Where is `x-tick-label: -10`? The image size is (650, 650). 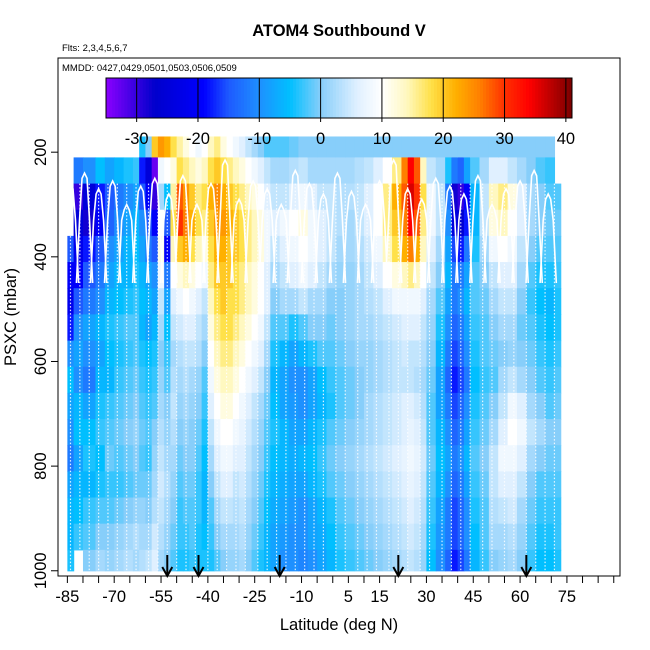 x-tick-label: -10 is located at coordinates (302, 597).